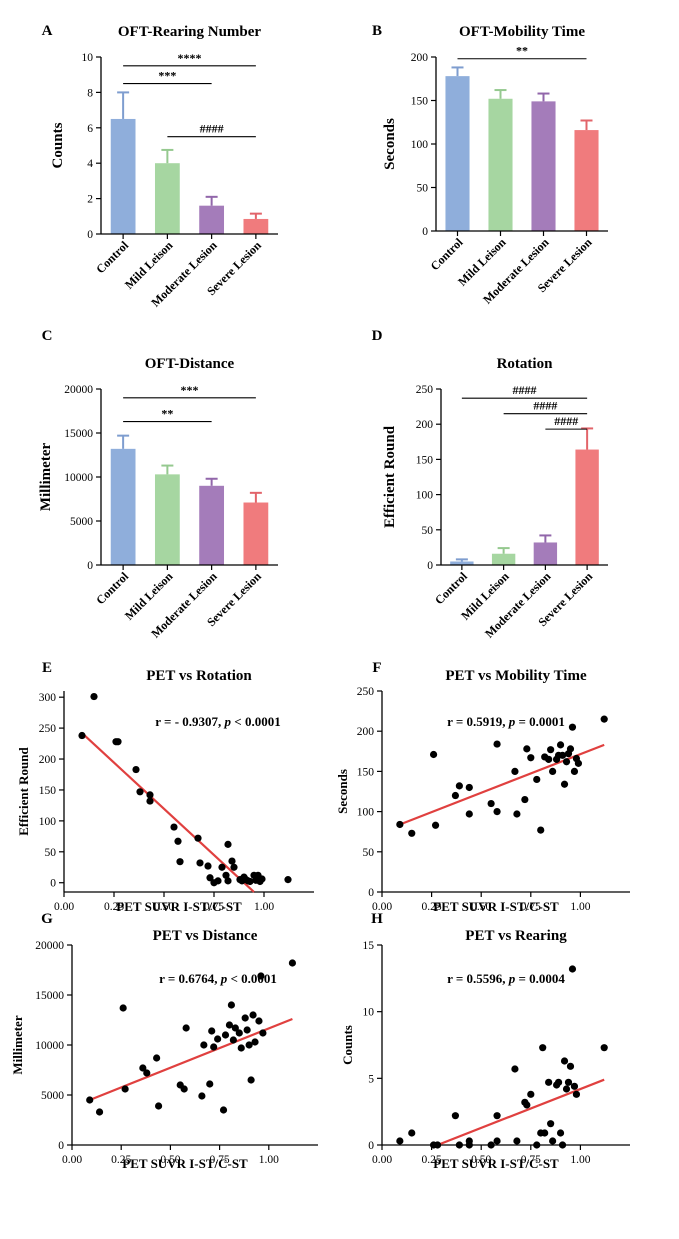 Image resolution: width=679 pixels, height=1239 pixels. What do you see at coordinates (48, 729) in the screenshot?
I see `y-tick-label: 250` at bounding box center [48, 729].